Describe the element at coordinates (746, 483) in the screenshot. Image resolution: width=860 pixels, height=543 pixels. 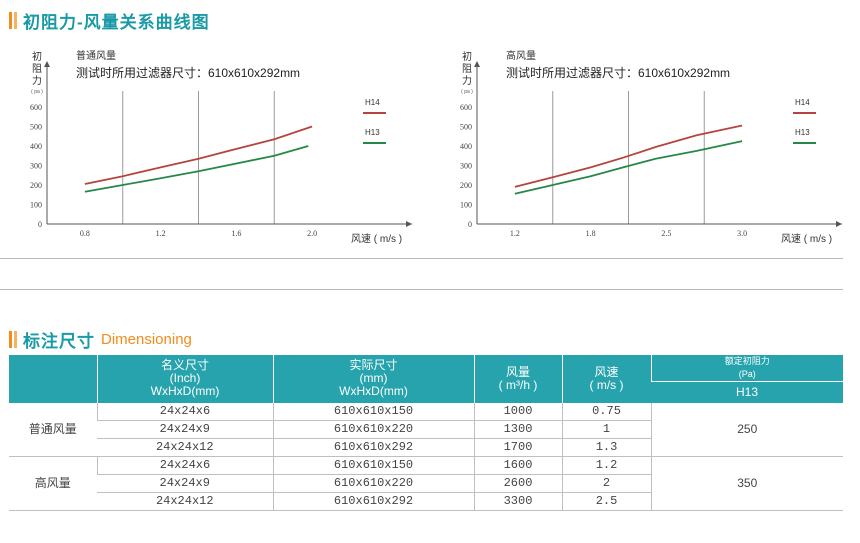
I see `cell-resistance: 350` at that location.